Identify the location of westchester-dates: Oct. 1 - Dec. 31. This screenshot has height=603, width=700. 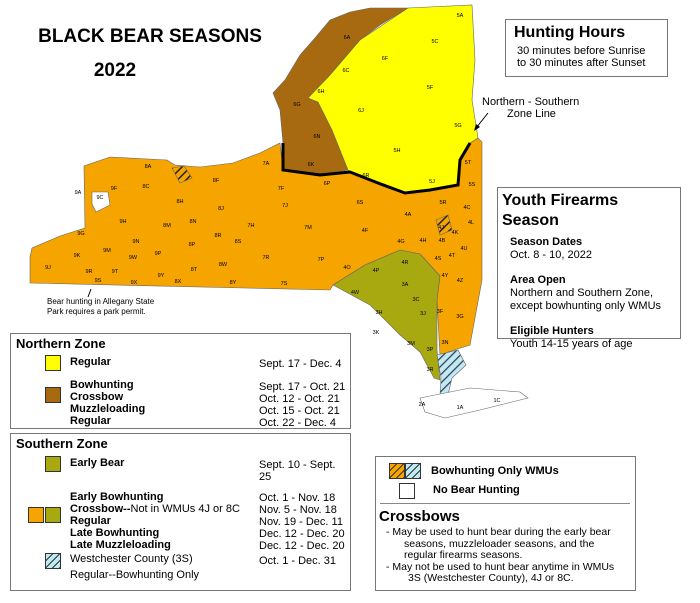
(298, 561).